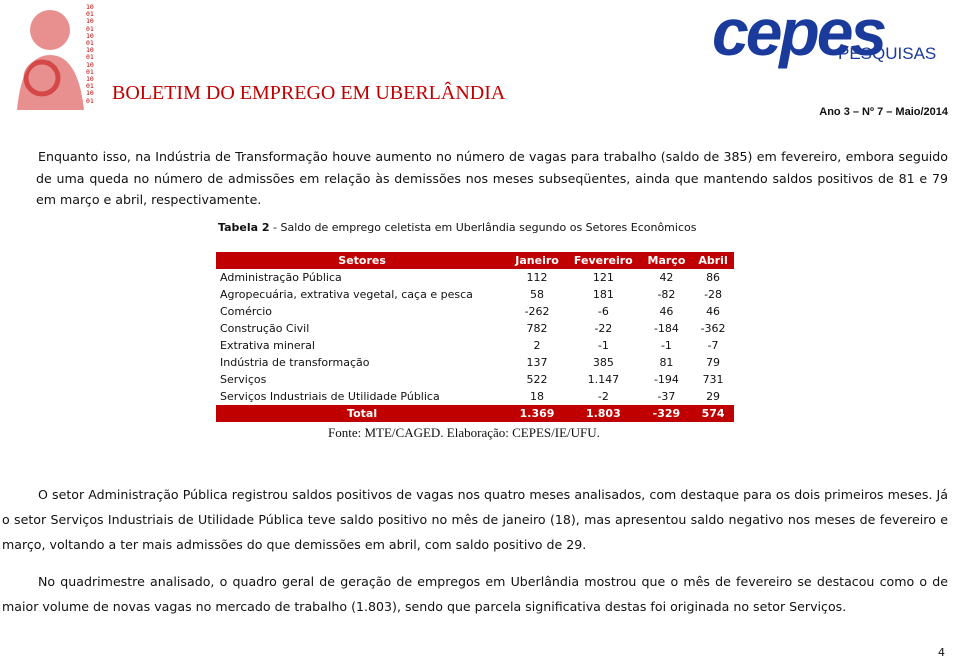 The width and height of the screenshot is (960, 661). Describe the element at coordinates (666, 328) in the screenshot. I see `table-cell: -184` at that location.